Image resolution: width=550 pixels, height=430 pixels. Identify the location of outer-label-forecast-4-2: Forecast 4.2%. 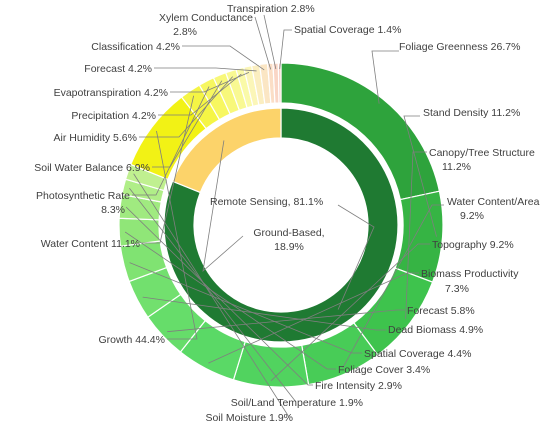
(118, 69).